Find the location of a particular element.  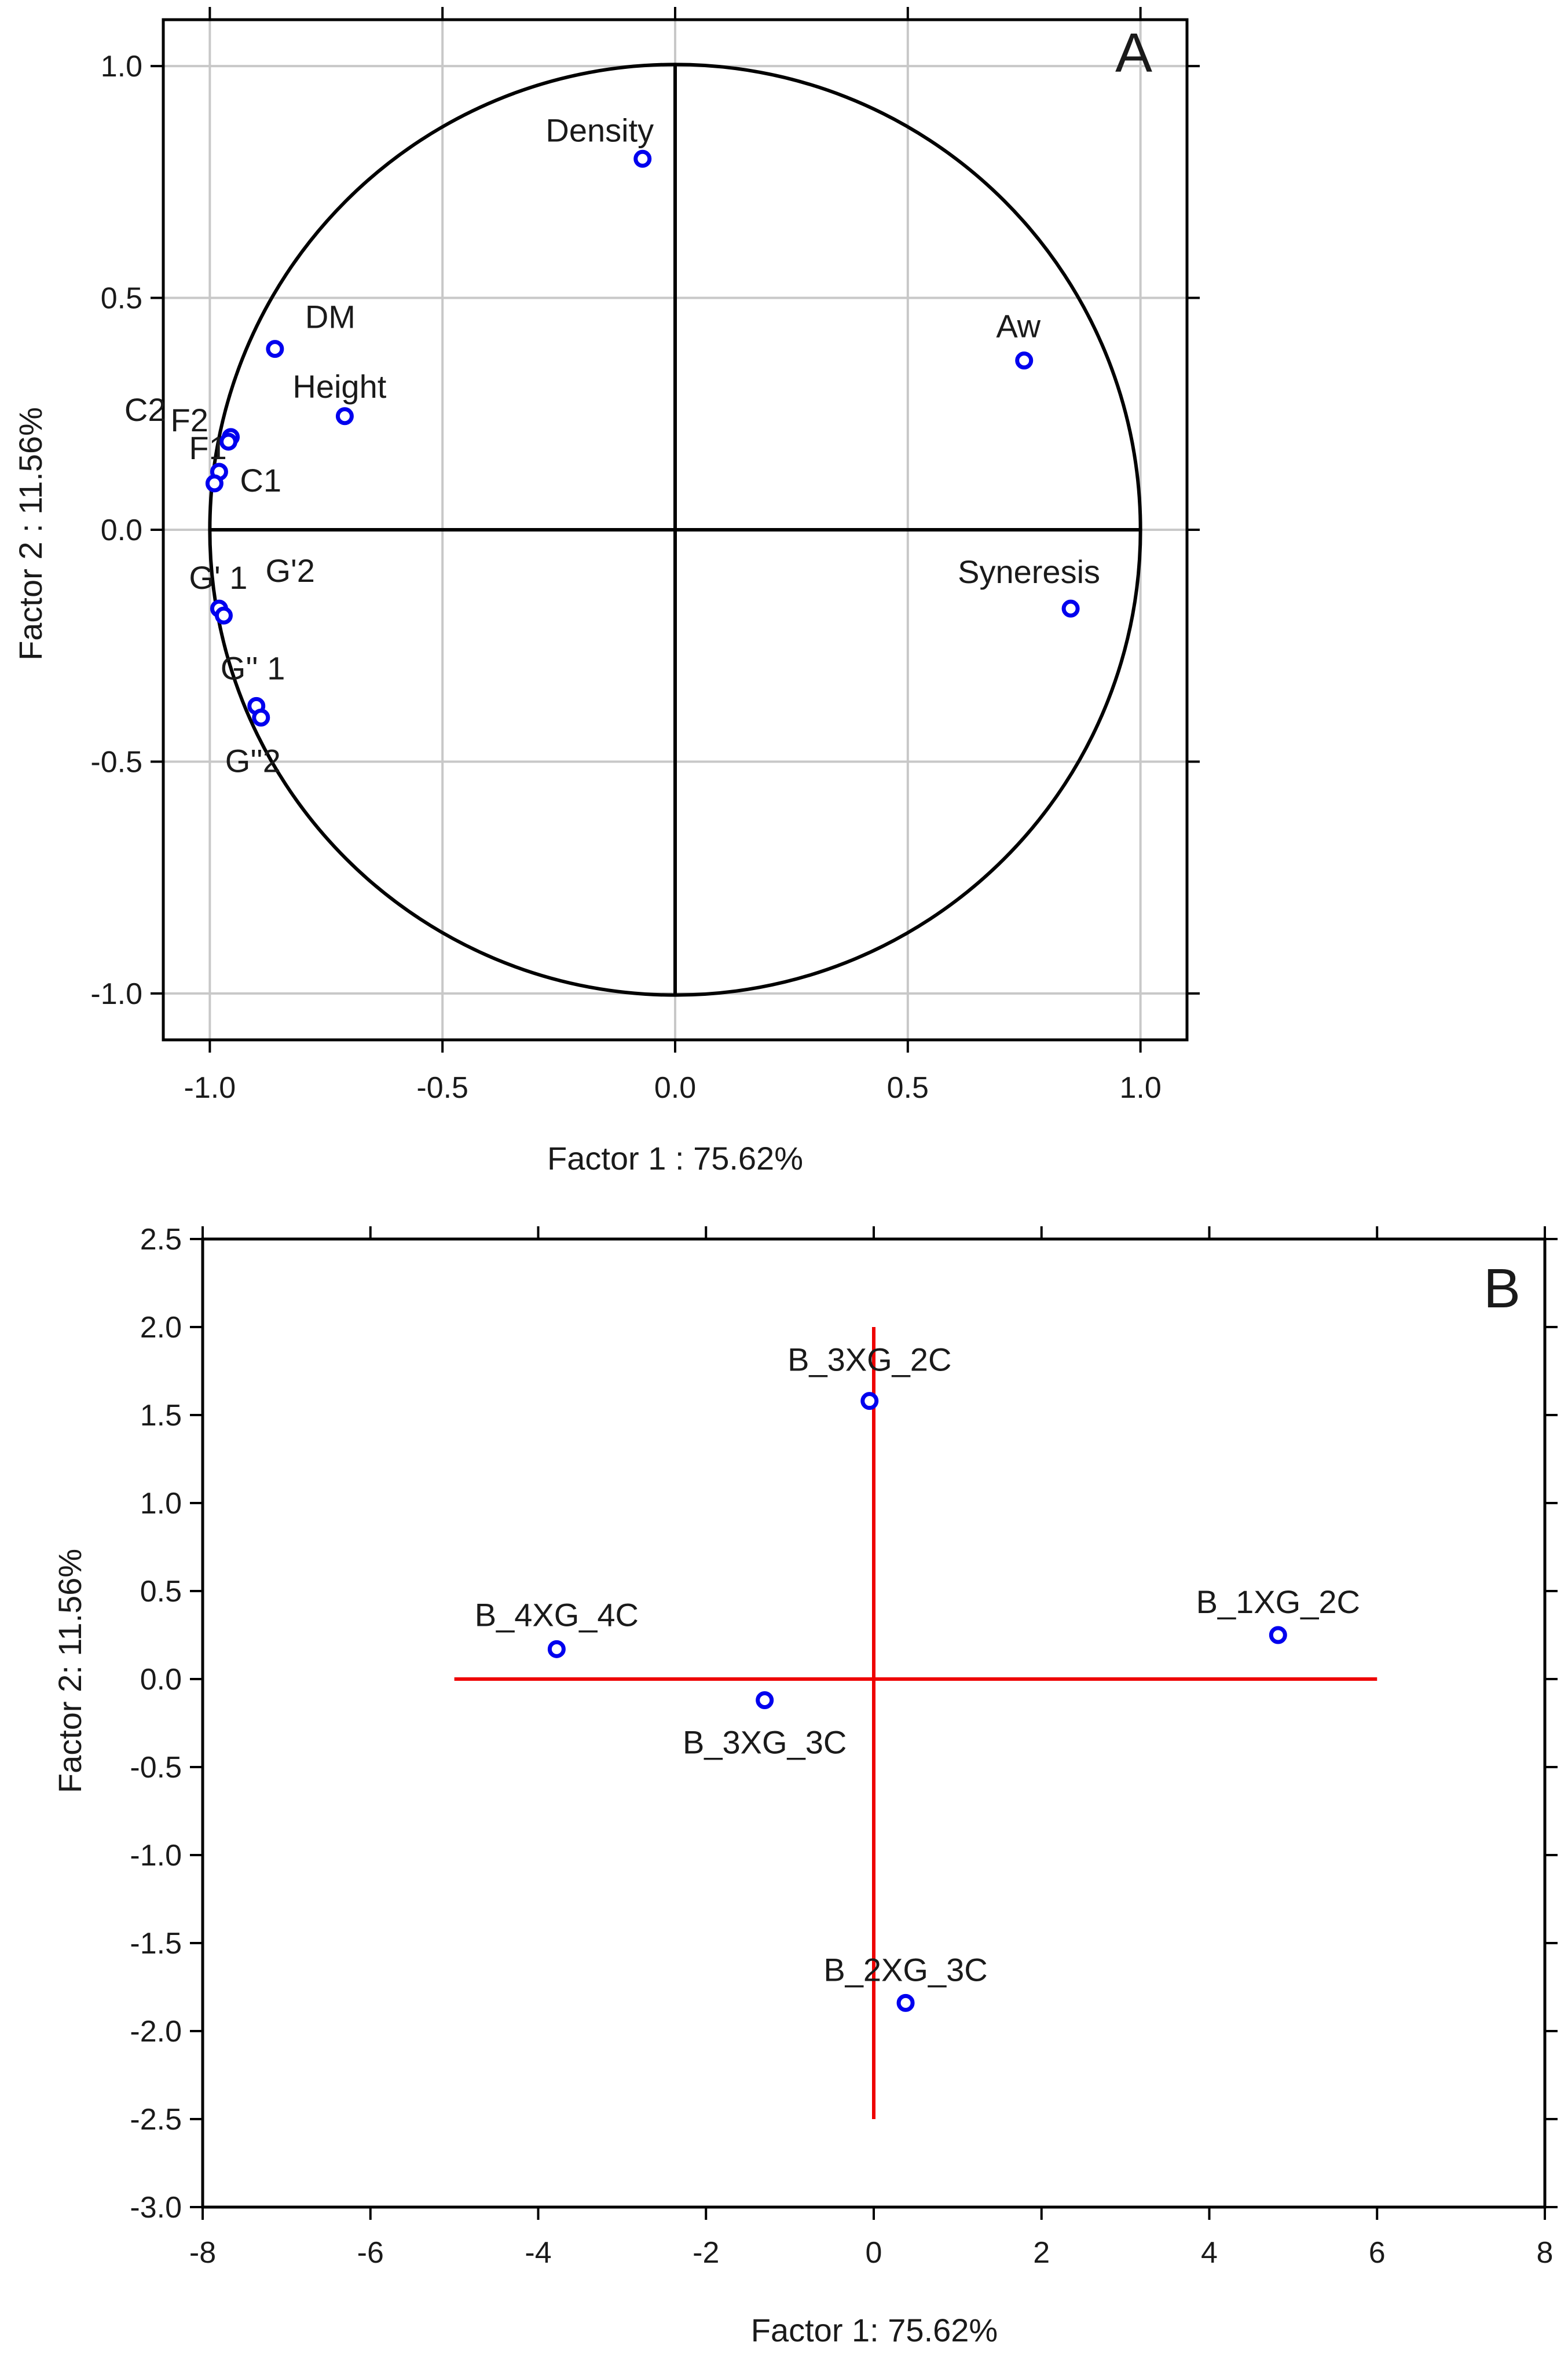

data-point-label: B_3XG_2C is located at coordinates (869, 1360).